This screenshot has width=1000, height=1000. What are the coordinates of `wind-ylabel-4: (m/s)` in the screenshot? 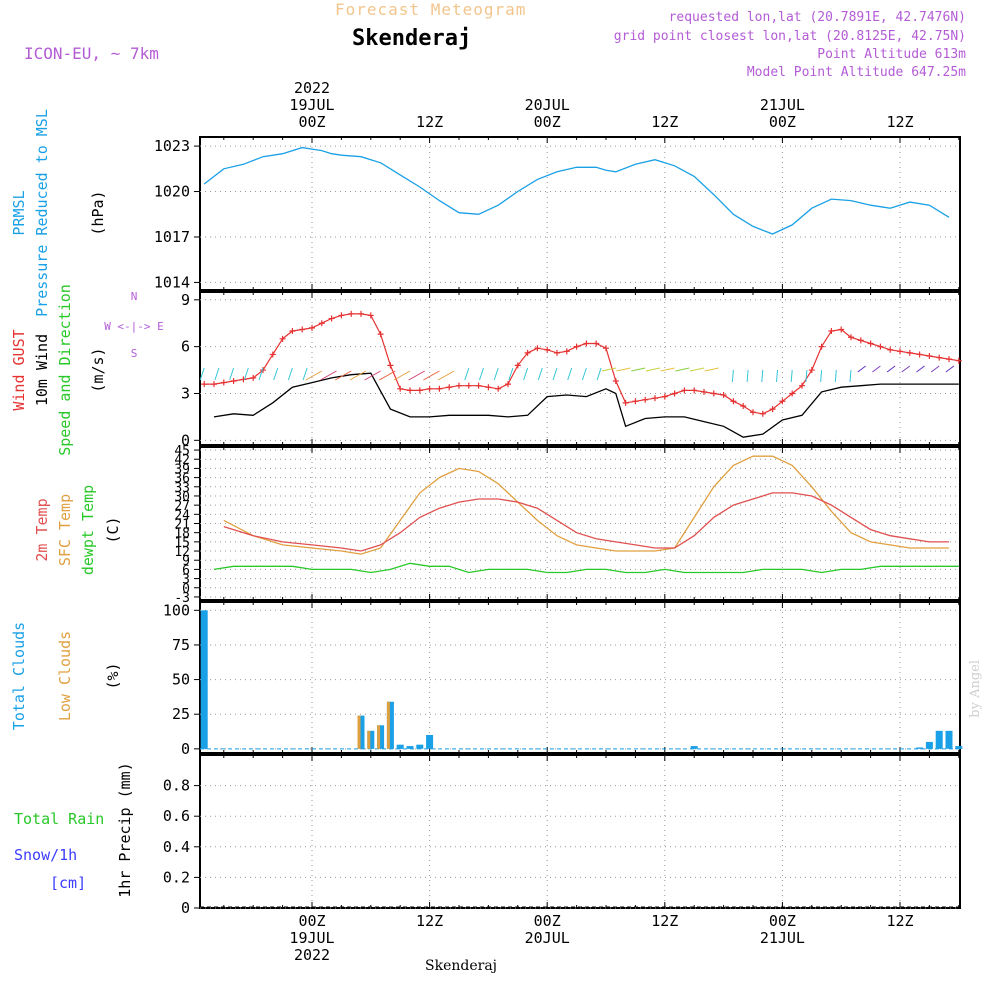 It's located at (98, 369).